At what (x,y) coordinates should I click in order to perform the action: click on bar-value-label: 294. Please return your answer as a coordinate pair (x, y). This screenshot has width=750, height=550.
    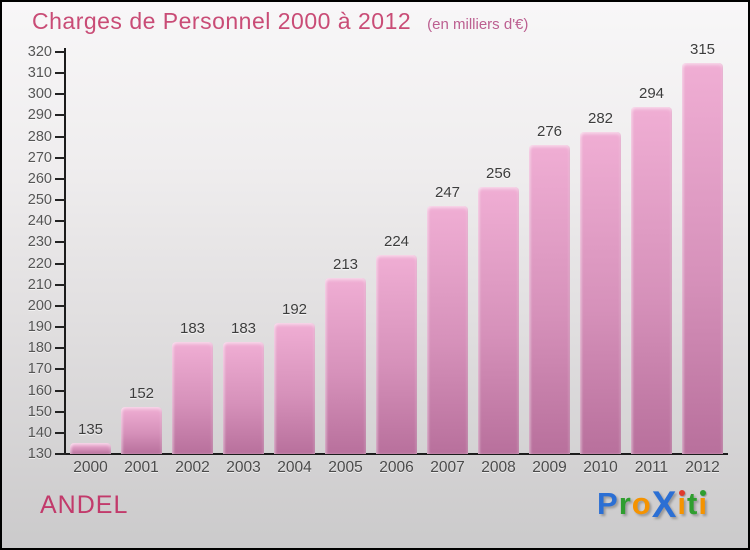
    Looking at the image, I should click on (651, 94).